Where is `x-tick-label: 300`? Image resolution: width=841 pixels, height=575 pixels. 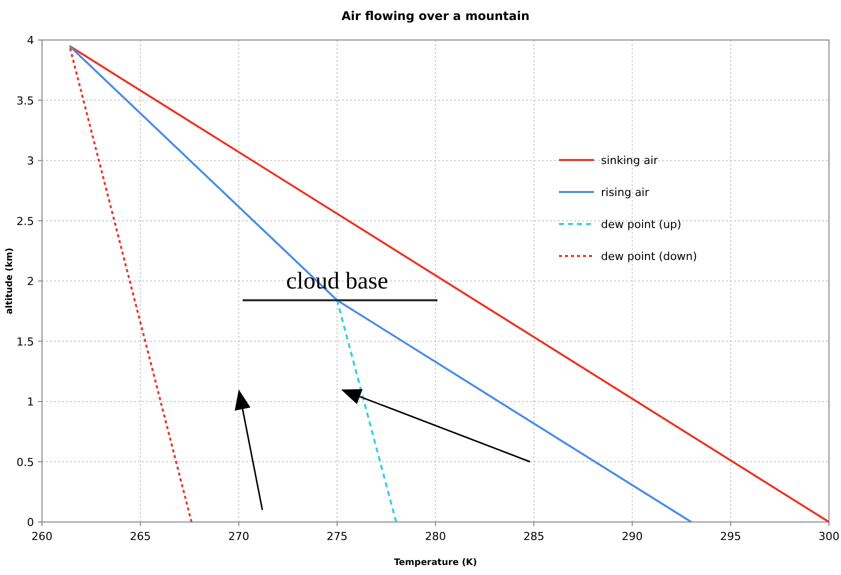 x-tick-label: 300 is located at coordinates (829, 536).